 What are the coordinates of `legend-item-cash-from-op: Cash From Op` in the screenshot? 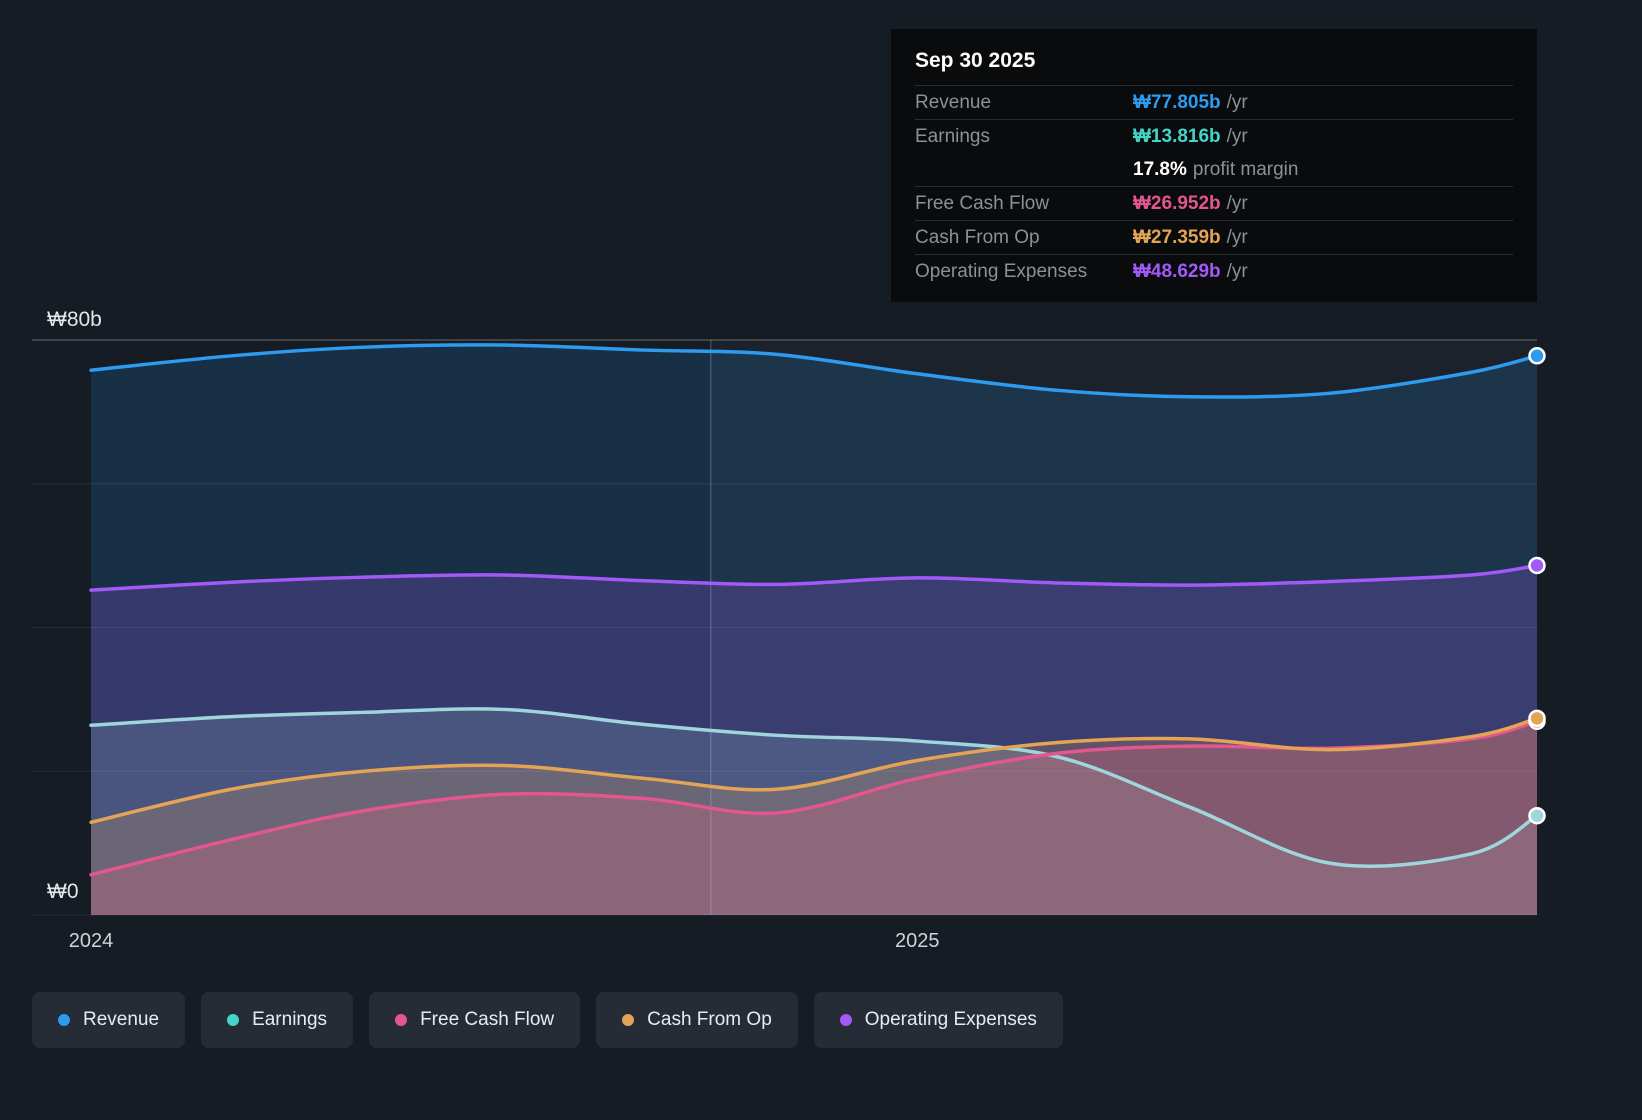 It's located at (697, 1020).